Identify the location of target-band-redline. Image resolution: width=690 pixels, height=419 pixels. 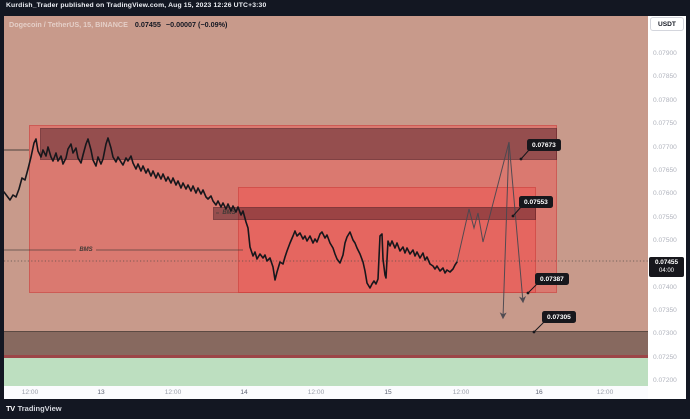
(326, 356).